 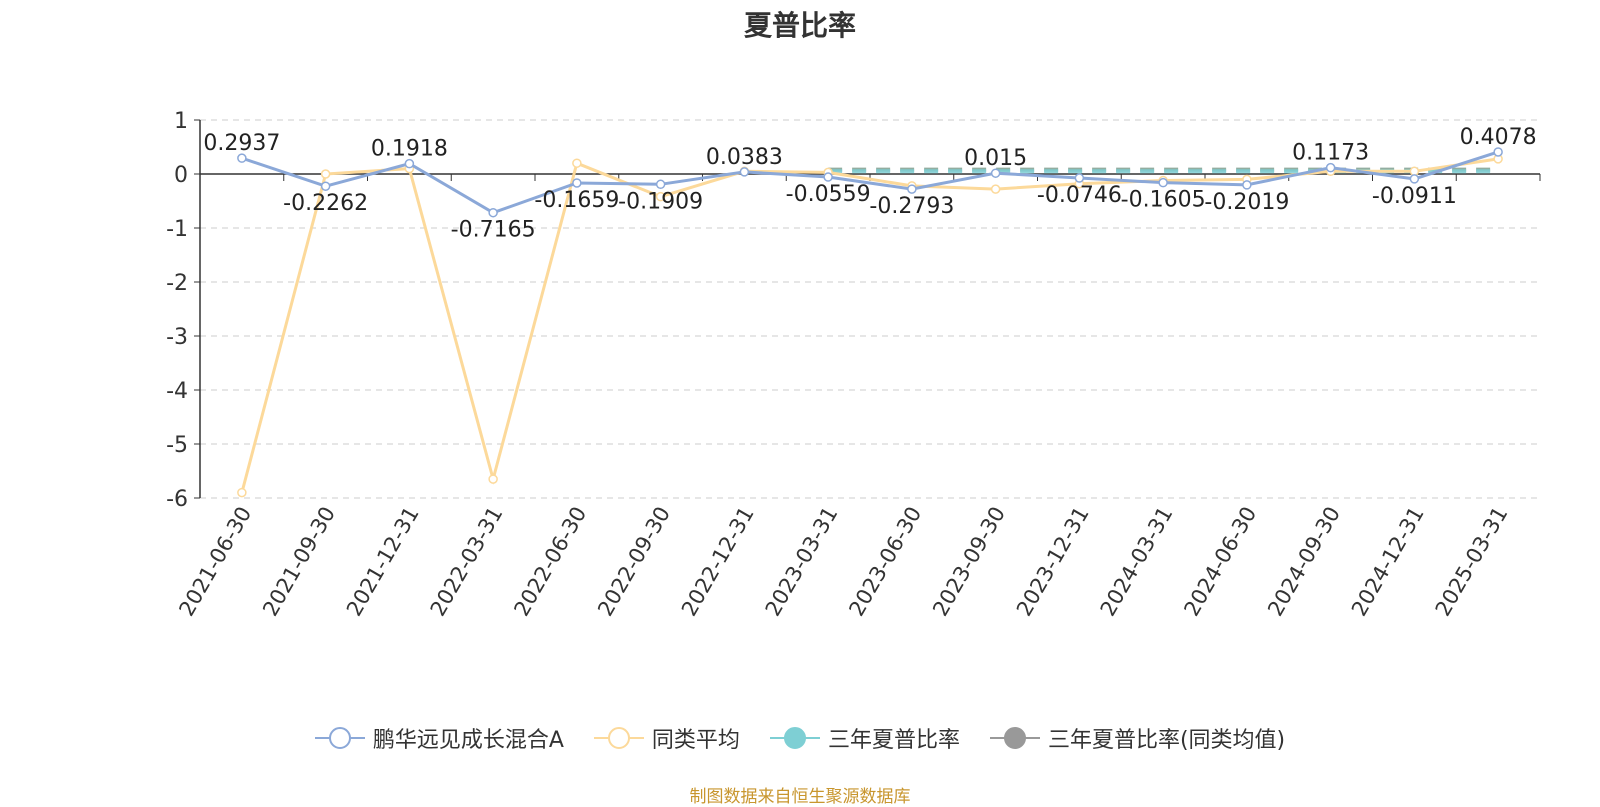 I want to click on y-tick-label-1: 0, so click(x=181, y=175).